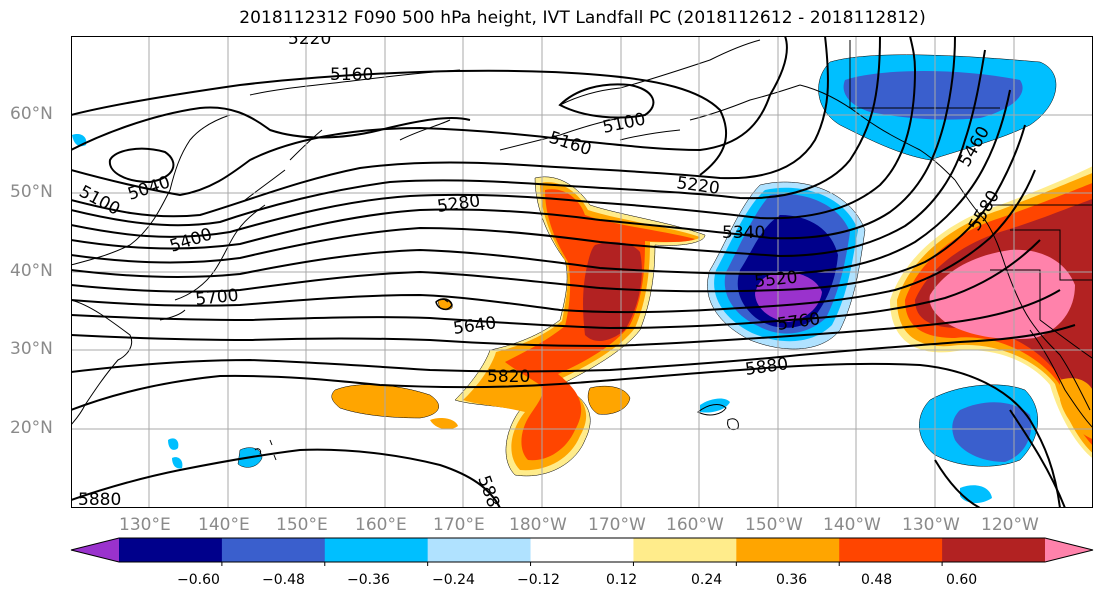  What do you see at coordinates (368, 580) in the screenshot?
I see `colorbar-tick-3: −0.36` at bounding box center [368, 580].